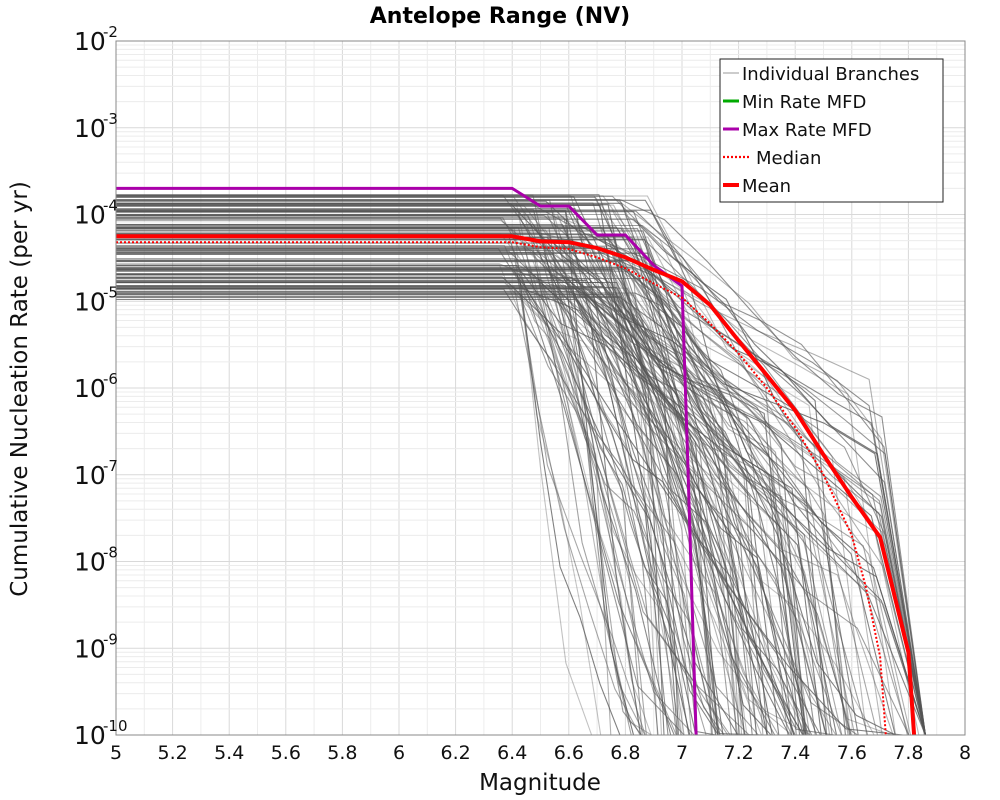 The image size is (1000, 800). I want to click on x-tick-label: 5.4, so click(229, 753).